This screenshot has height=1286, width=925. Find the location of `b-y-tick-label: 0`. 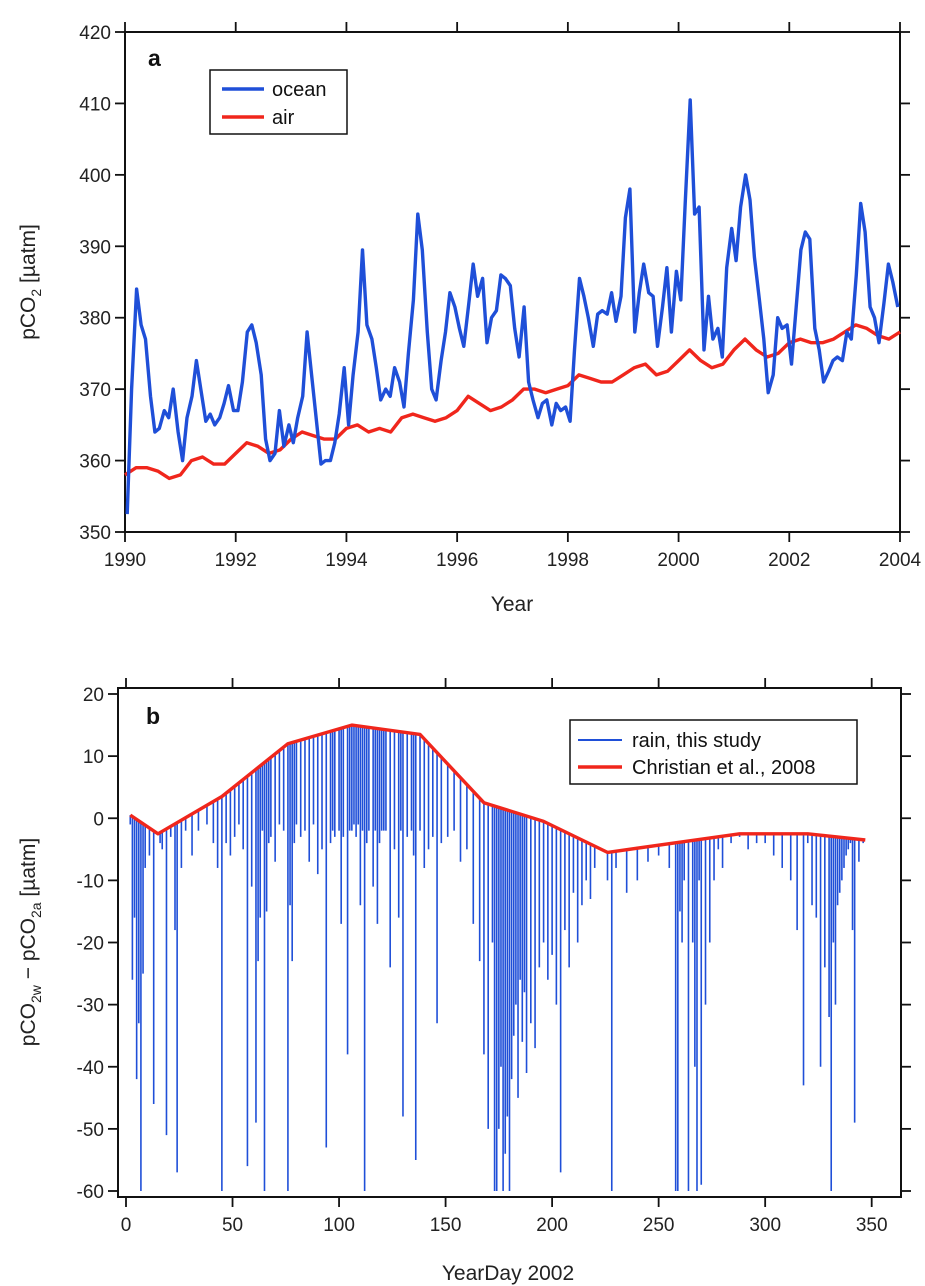

b-y-tick-label: 0 is located at coordinates (98, 819).